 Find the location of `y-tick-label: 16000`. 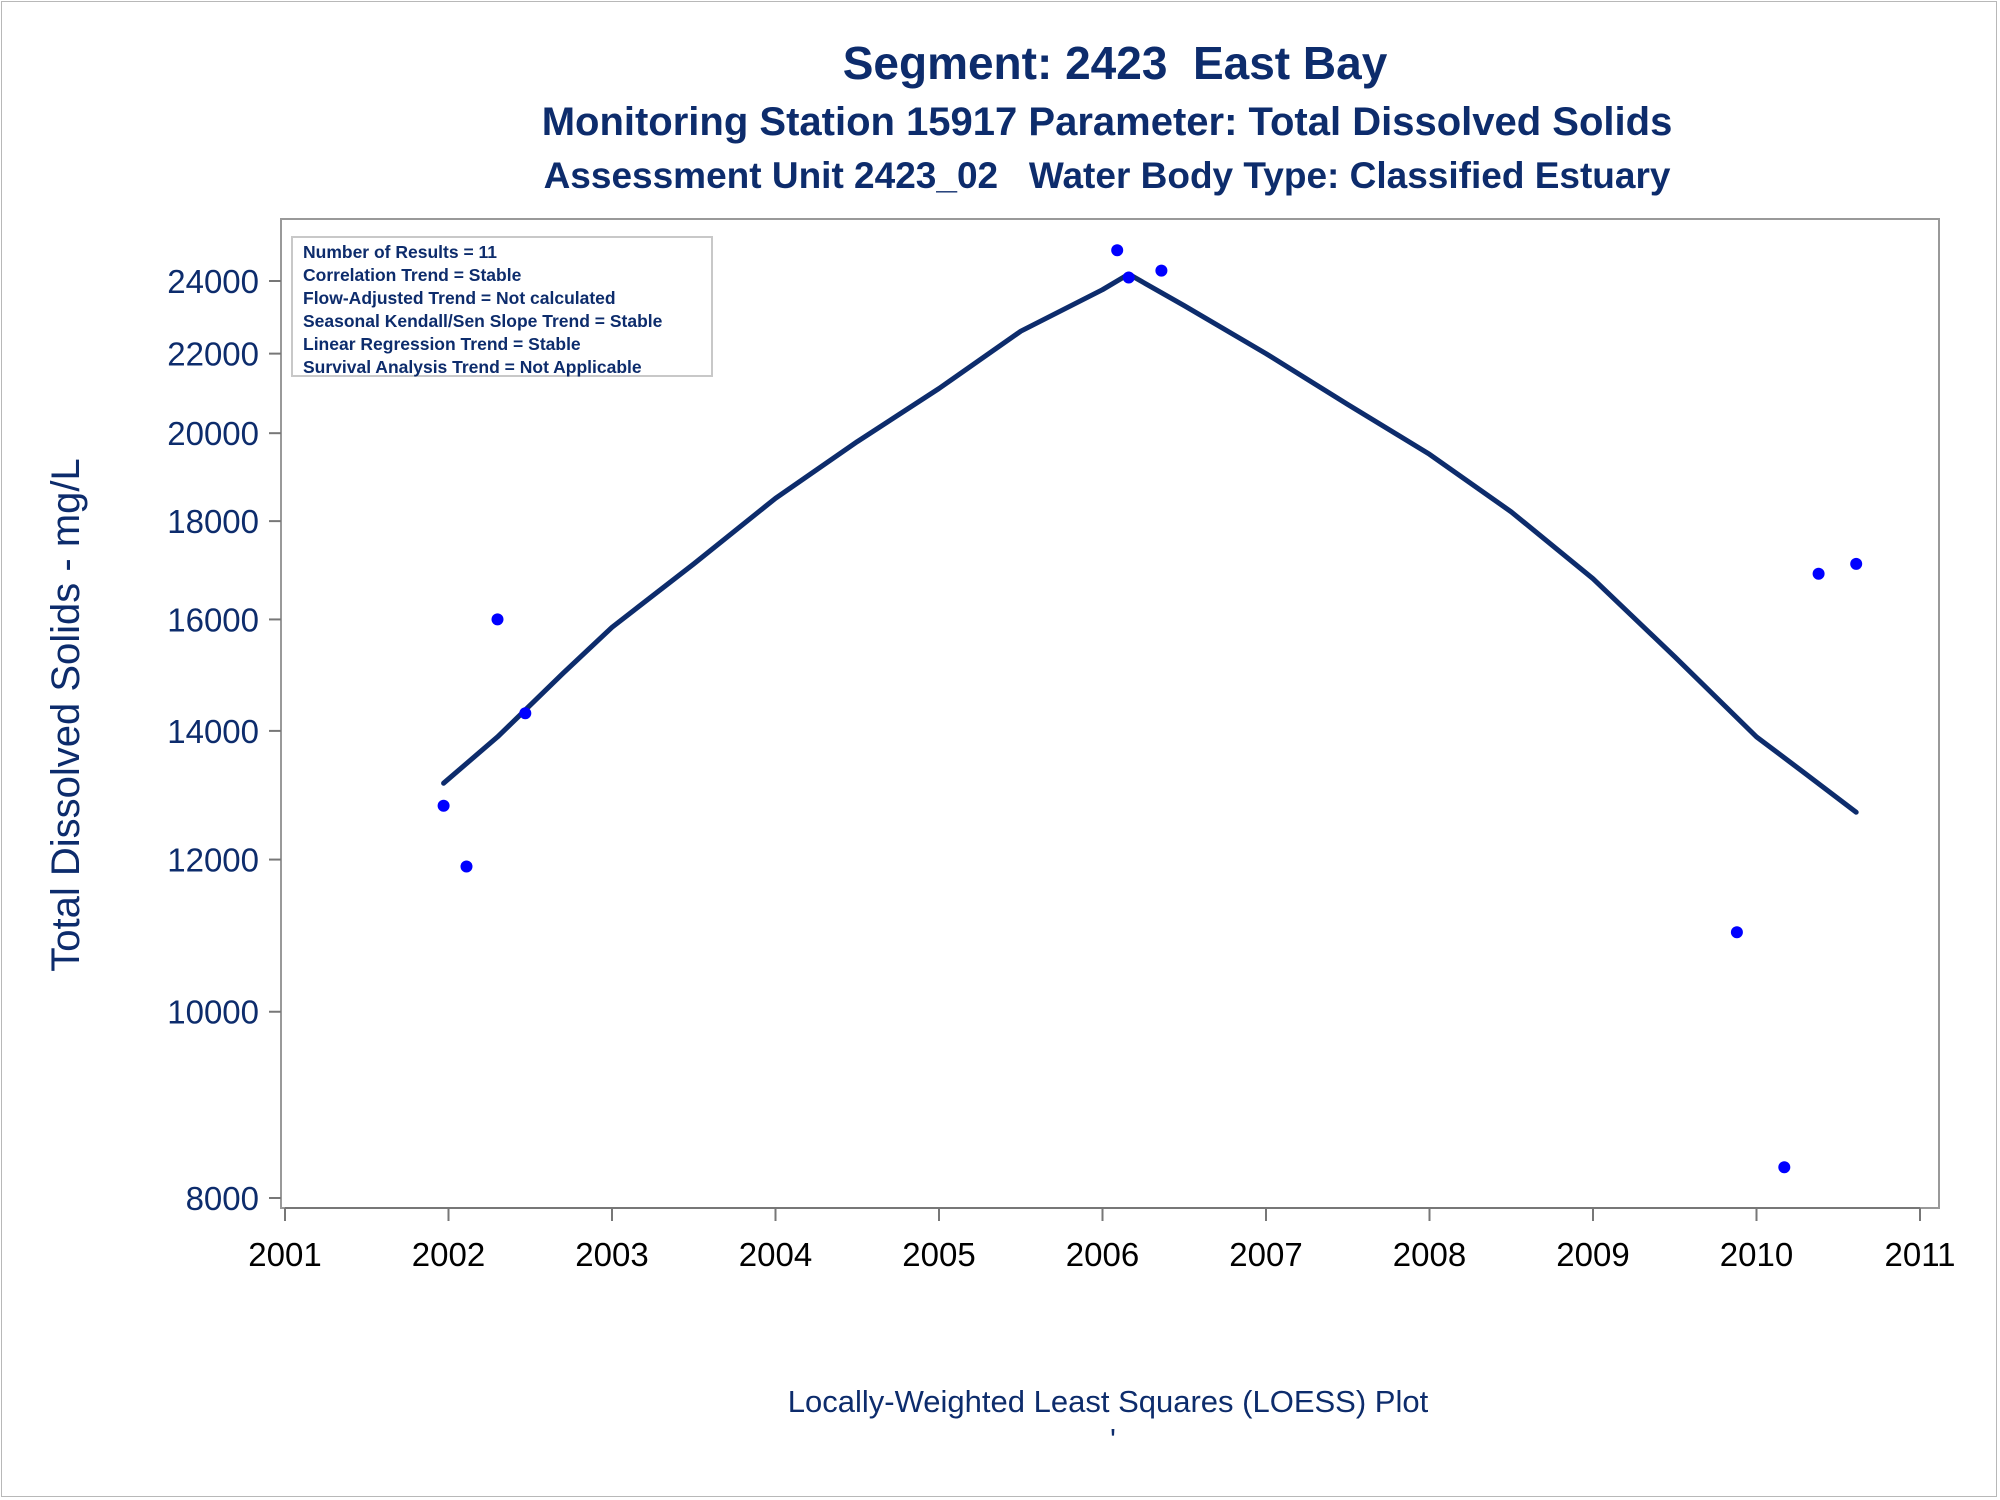

y-tick-label: 16000 is located at coordinates (213, 619).